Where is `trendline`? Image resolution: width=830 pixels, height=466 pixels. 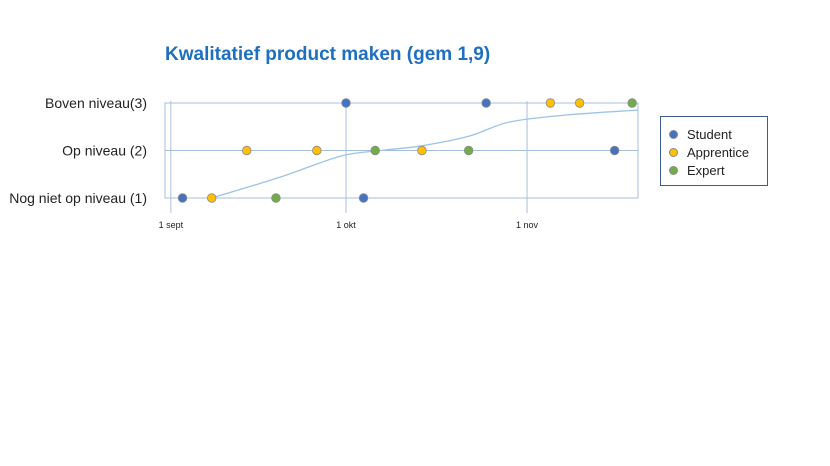 trendline is located at coordinates (425, 154).